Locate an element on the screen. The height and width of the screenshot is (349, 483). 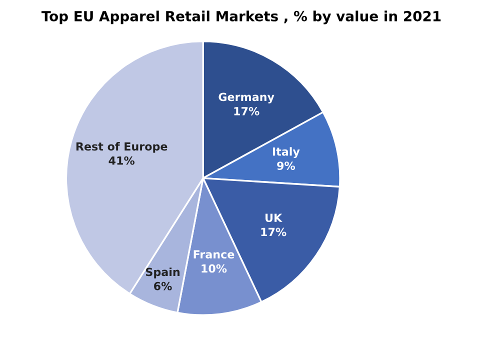
data-label: 9% is located at coordinates (286, 166).